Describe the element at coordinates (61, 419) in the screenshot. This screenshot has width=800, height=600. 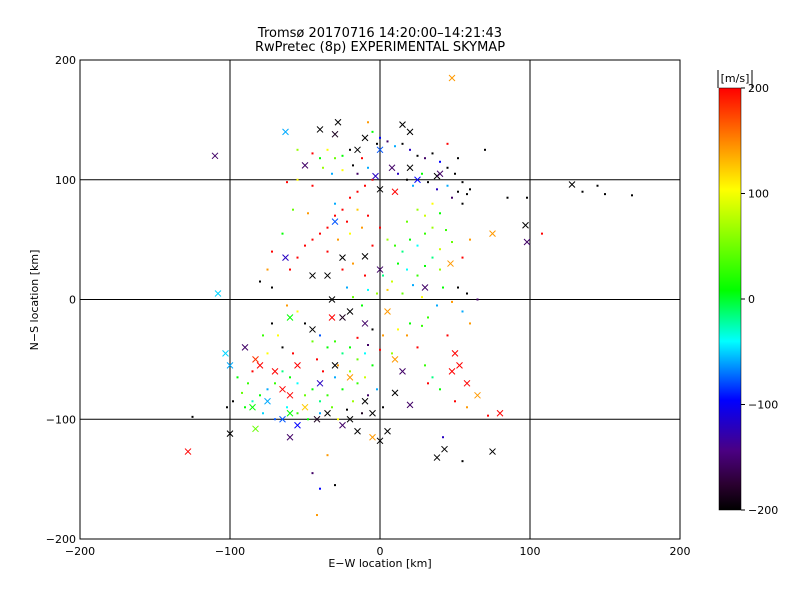
I see `y-tick-label: −100` at that location.